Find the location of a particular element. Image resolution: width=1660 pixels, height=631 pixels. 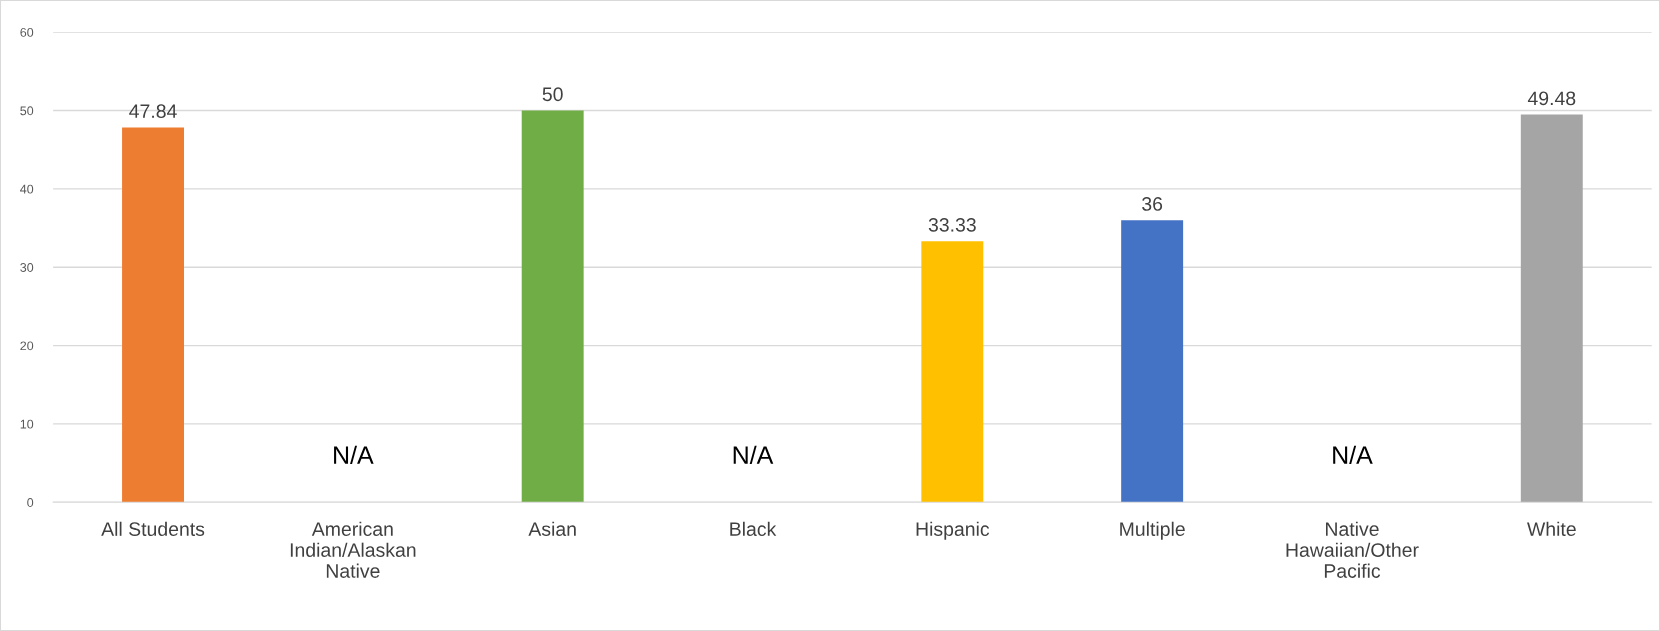

data-label: 36 is located at coordinates (1152, 204).